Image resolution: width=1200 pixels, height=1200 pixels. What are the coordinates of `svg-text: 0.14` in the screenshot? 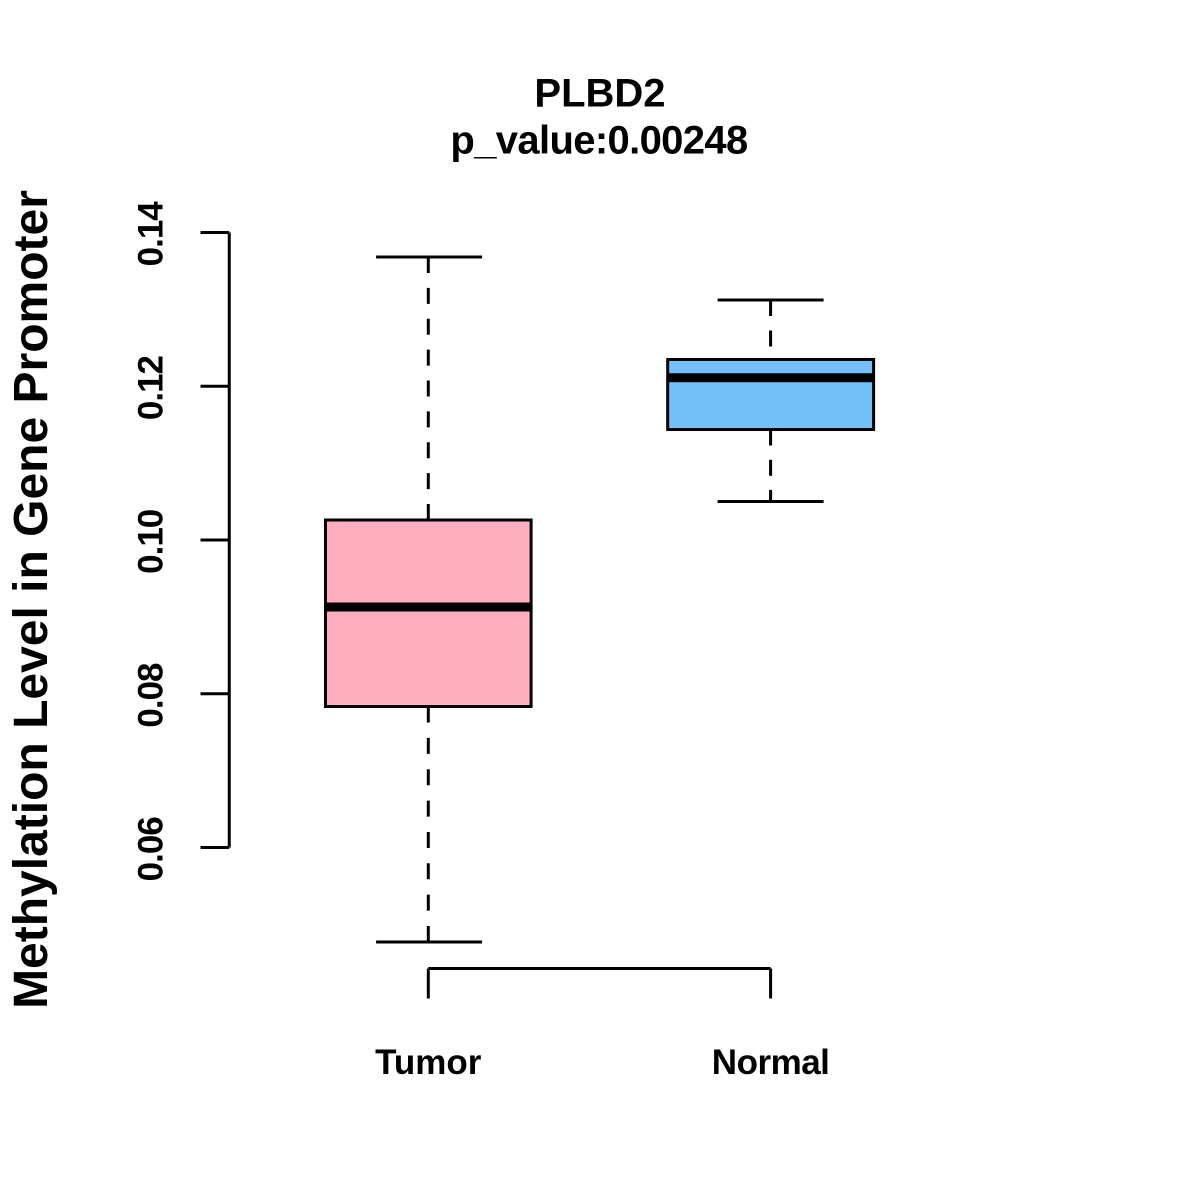 It's located at (151, 234).